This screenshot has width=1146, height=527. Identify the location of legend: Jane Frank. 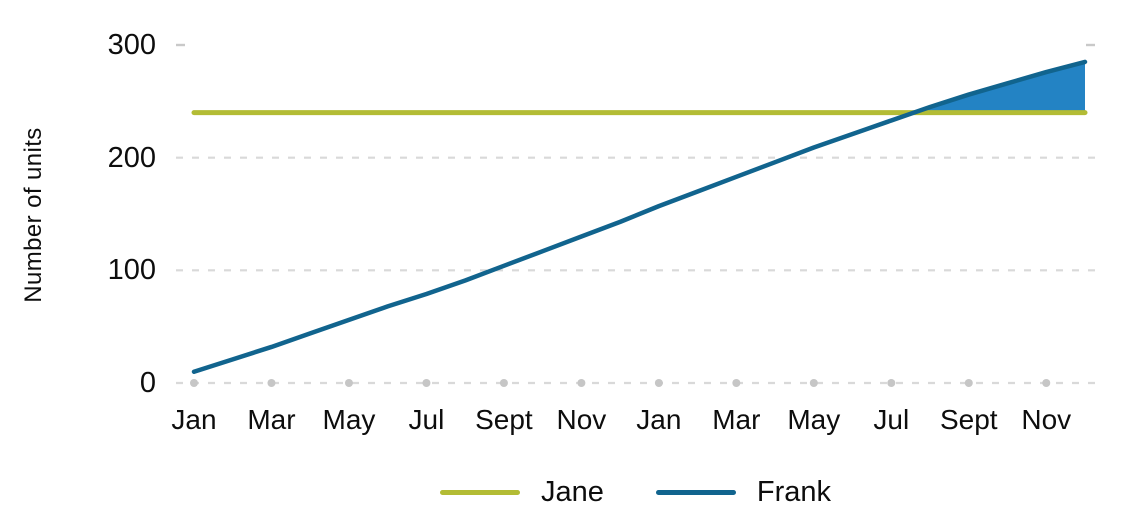
(635, 492).